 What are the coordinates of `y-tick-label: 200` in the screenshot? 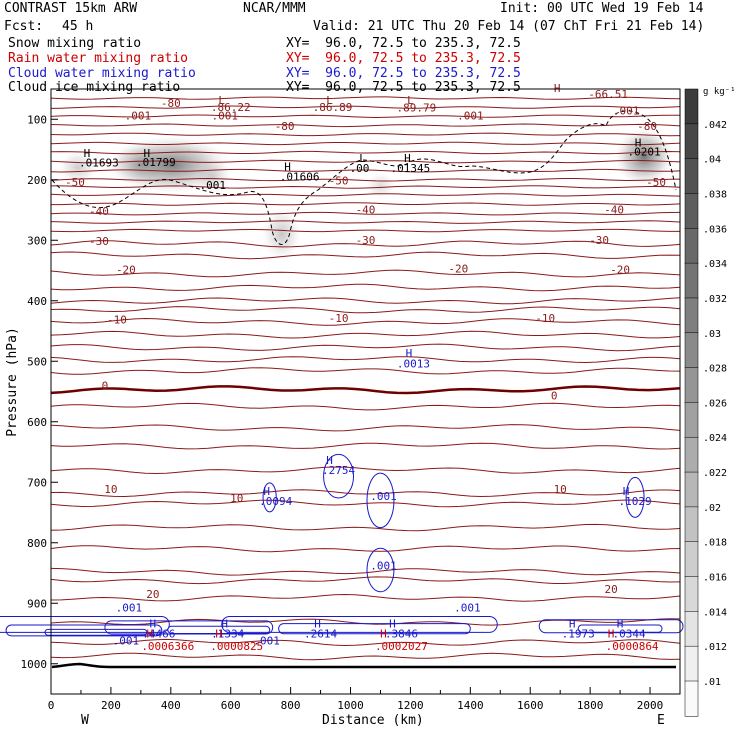 It's located at (37, 180).